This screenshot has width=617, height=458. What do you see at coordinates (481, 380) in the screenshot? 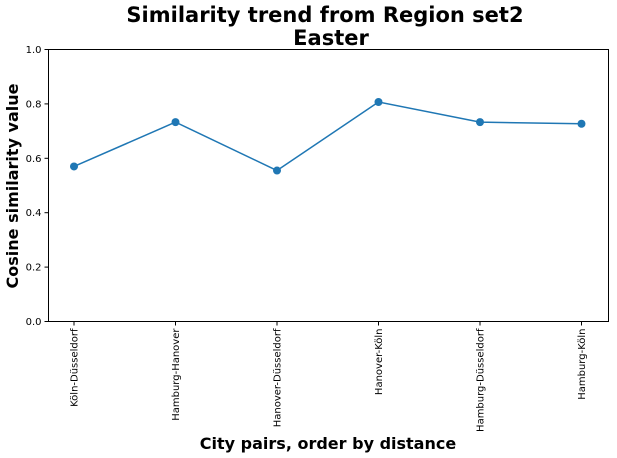
I see `x-tick-label: Hamburg-Düsseldorf` at bounding box center [481, 380].